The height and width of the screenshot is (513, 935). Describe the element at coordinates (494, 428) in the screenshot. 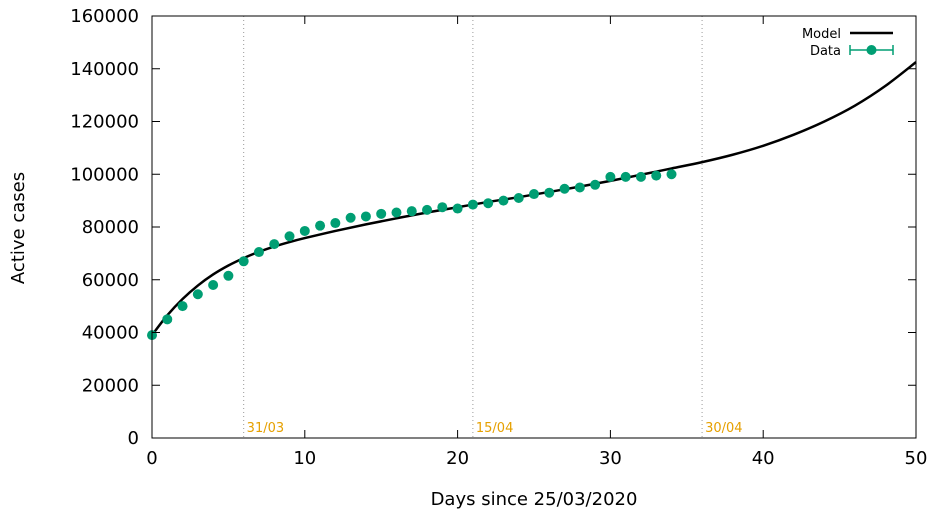

I see `vline-label: 15/04` at that location.